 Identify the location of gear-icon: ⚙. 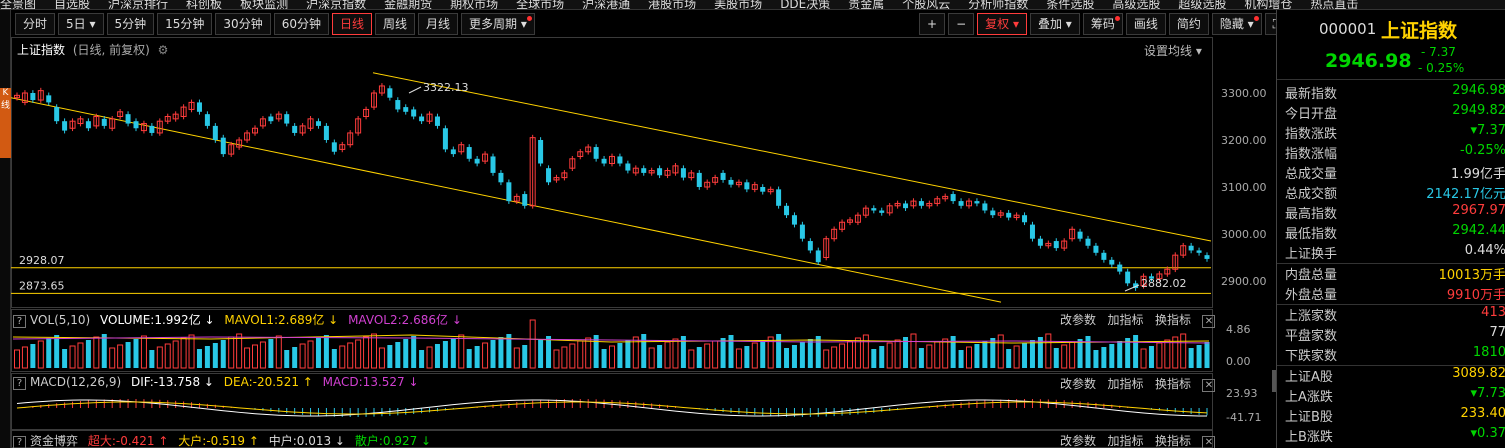
(163, 50).